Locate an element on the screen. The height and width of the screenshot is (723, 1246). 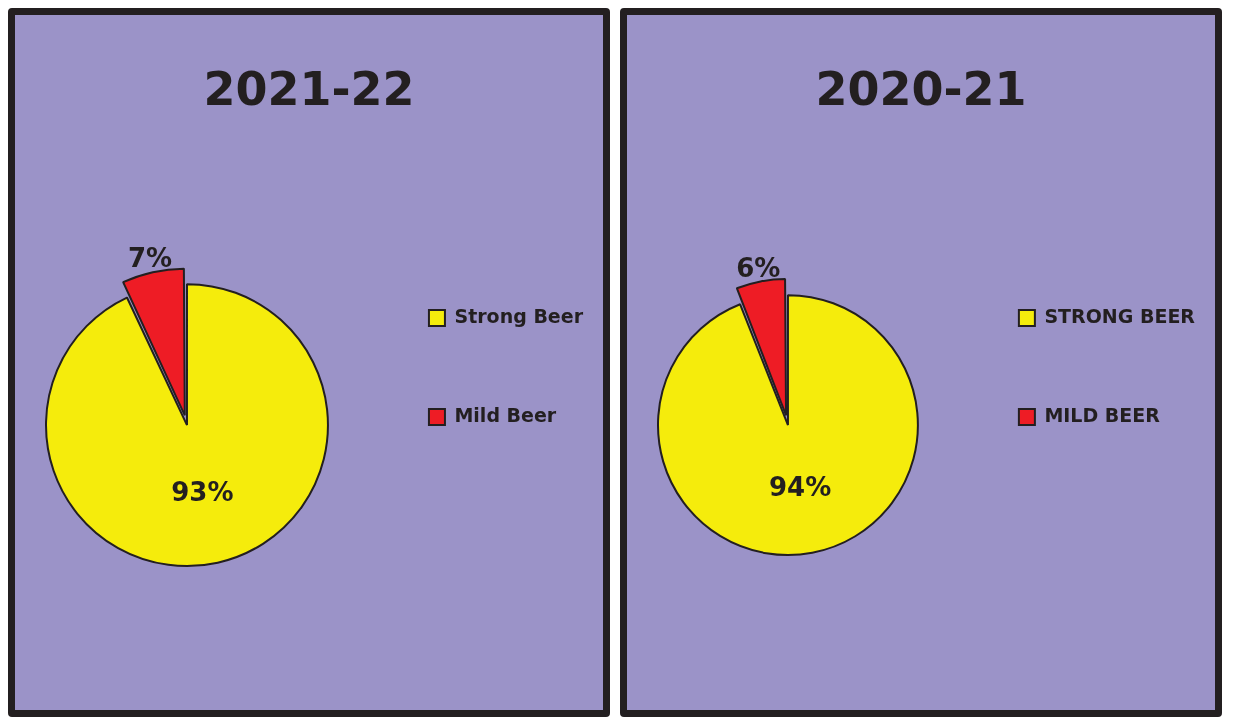
data-label: 7% is located at coordinates (150, 257).